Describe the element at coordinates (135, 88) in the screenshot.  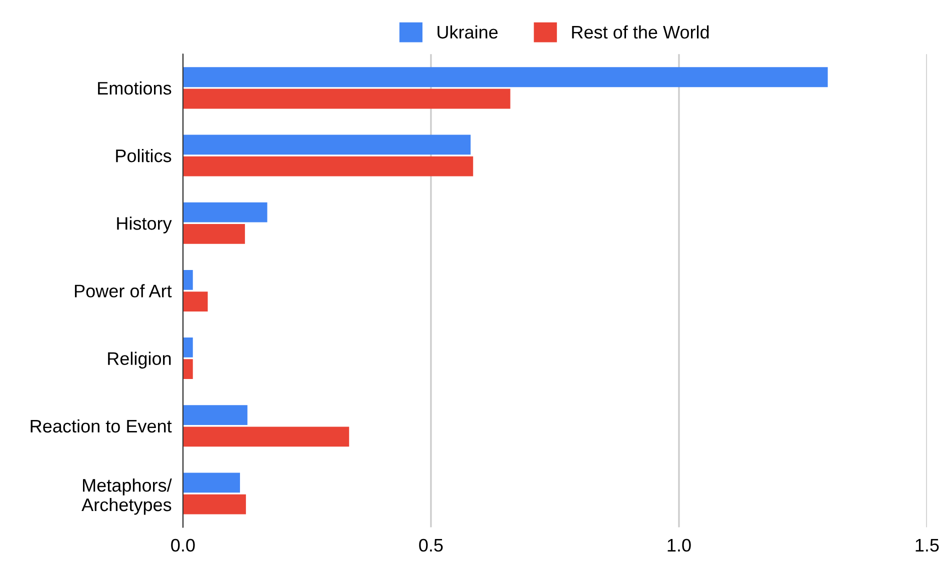
I see `y-tick-label: Emotions` at that location.